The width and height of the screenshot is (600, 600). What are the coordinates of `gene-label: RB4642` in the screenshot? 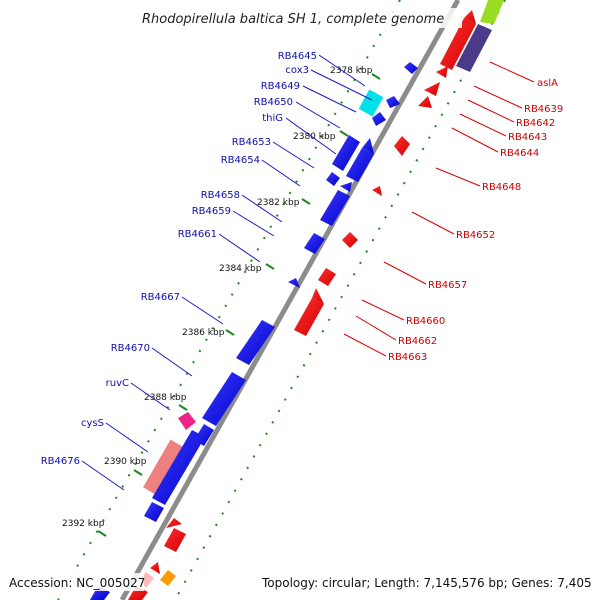 It's located at (535, 123).